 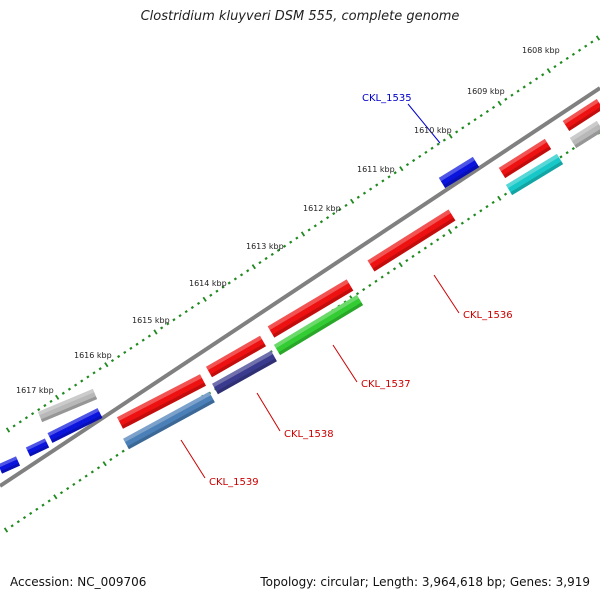 What do you see at coordinates (486, 91) in the screenshot?
I see `kbp-label: 1609 kbp` at bounding box center [486, 91].